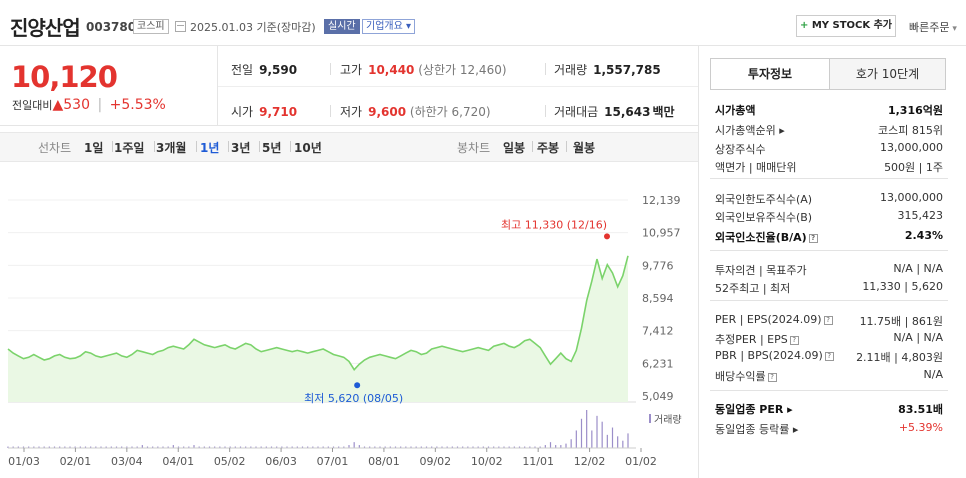  Describe the element at coordinates (548, 148) in the screenshot. I see `candle-option: 주봉` at that location.